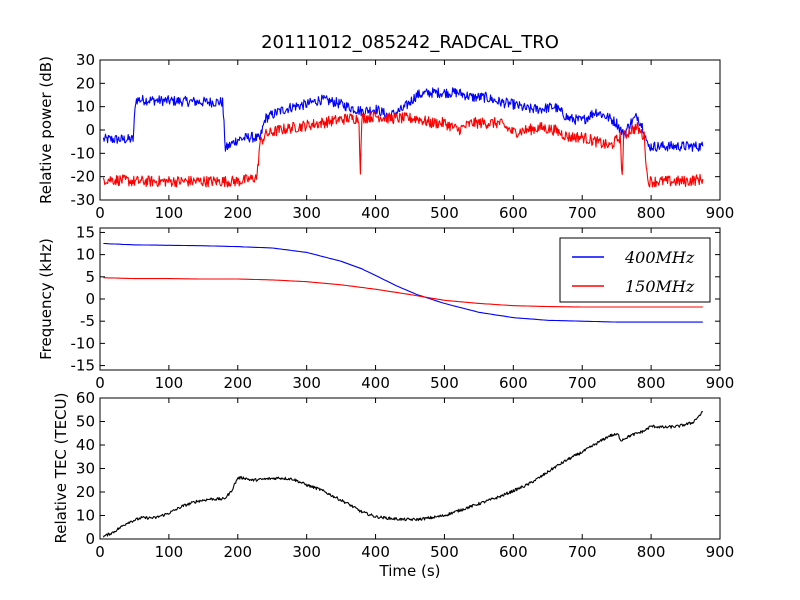  I want to click on legend-label-400mhz: 400MHz, so click(659, 257).